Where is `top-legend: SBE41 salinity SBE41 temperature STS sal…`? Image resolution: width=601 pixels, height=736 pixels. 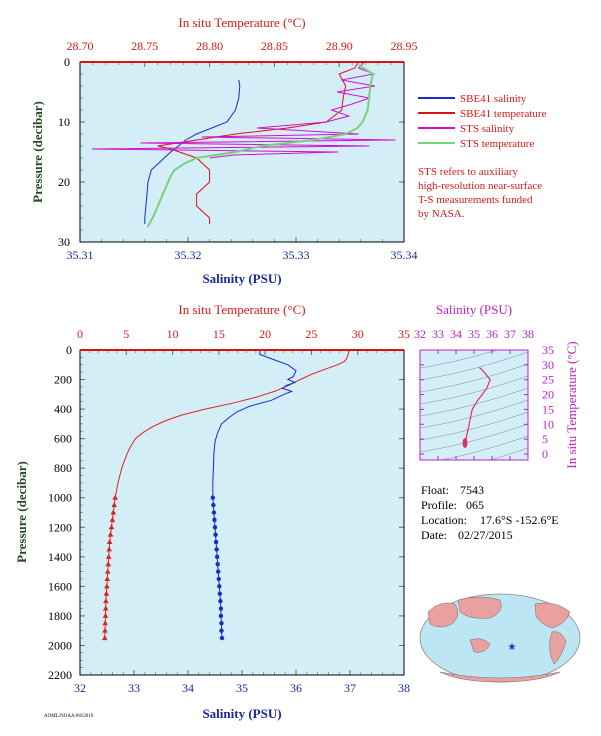 top-legend: SBE41 salinity SBE41 temperature STS sal… is located at coordinates (482, 121).